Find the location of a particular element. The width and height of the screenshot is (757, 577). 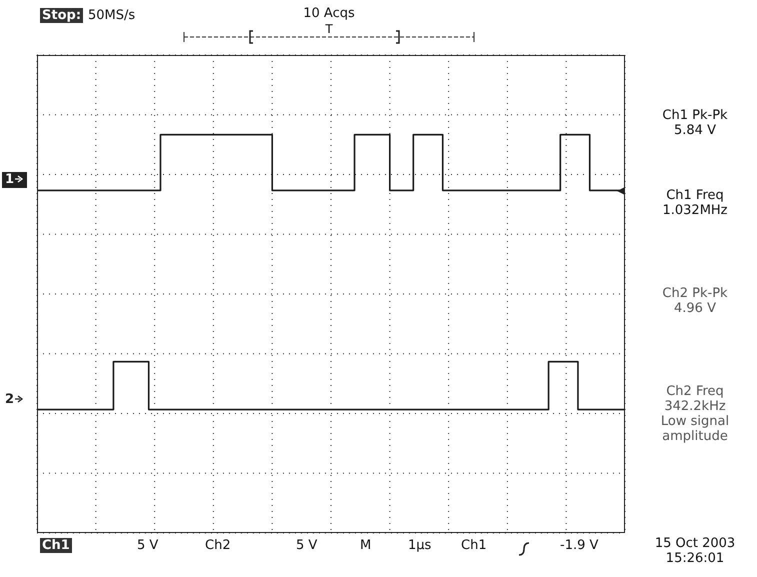

text: Ch1 Freq 1.032MHz is located at coordinates (695, 203).